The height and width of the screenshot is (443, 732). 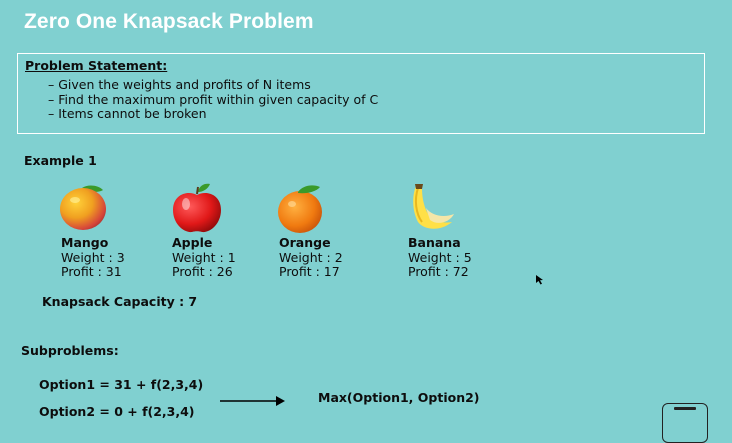 What do you see at coordinates (309, 271) in the screenshot?
I see `fruit-profit: Profit : 17` at bounding box center [309, 271].